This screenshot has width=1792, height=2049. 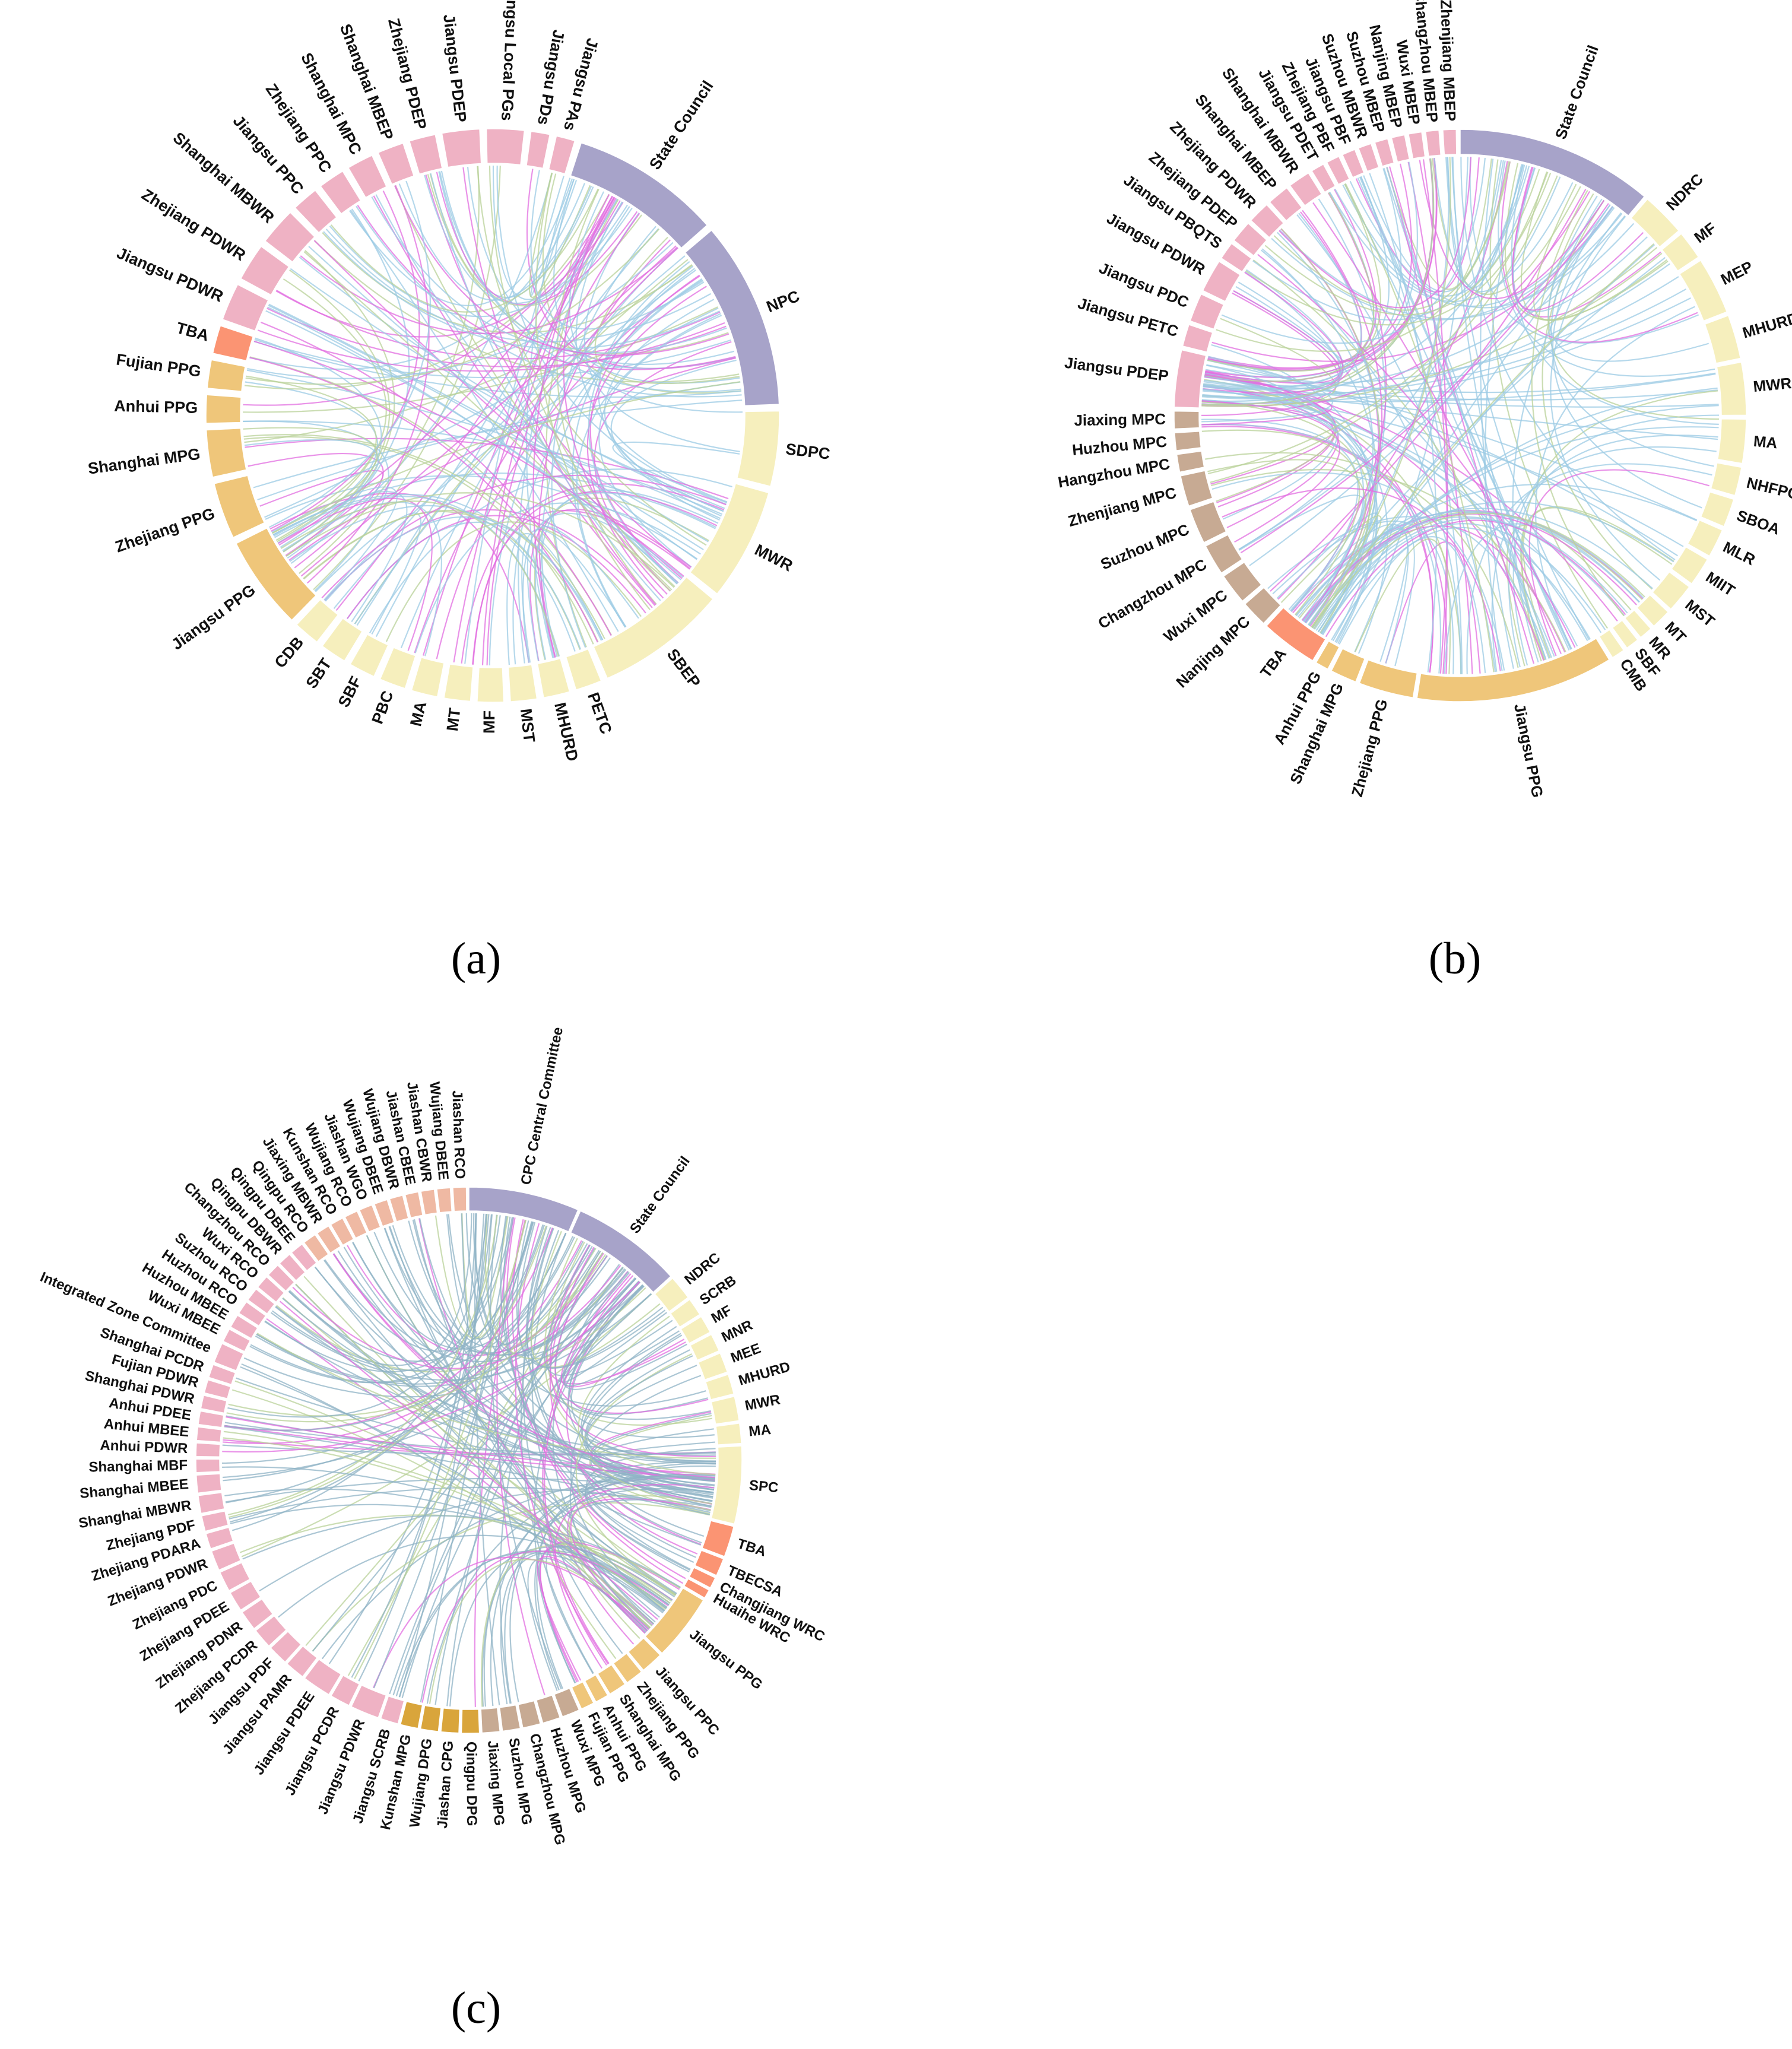 I want to click on node-arc-changzhou-mpg, so click(x=529, y=1714).